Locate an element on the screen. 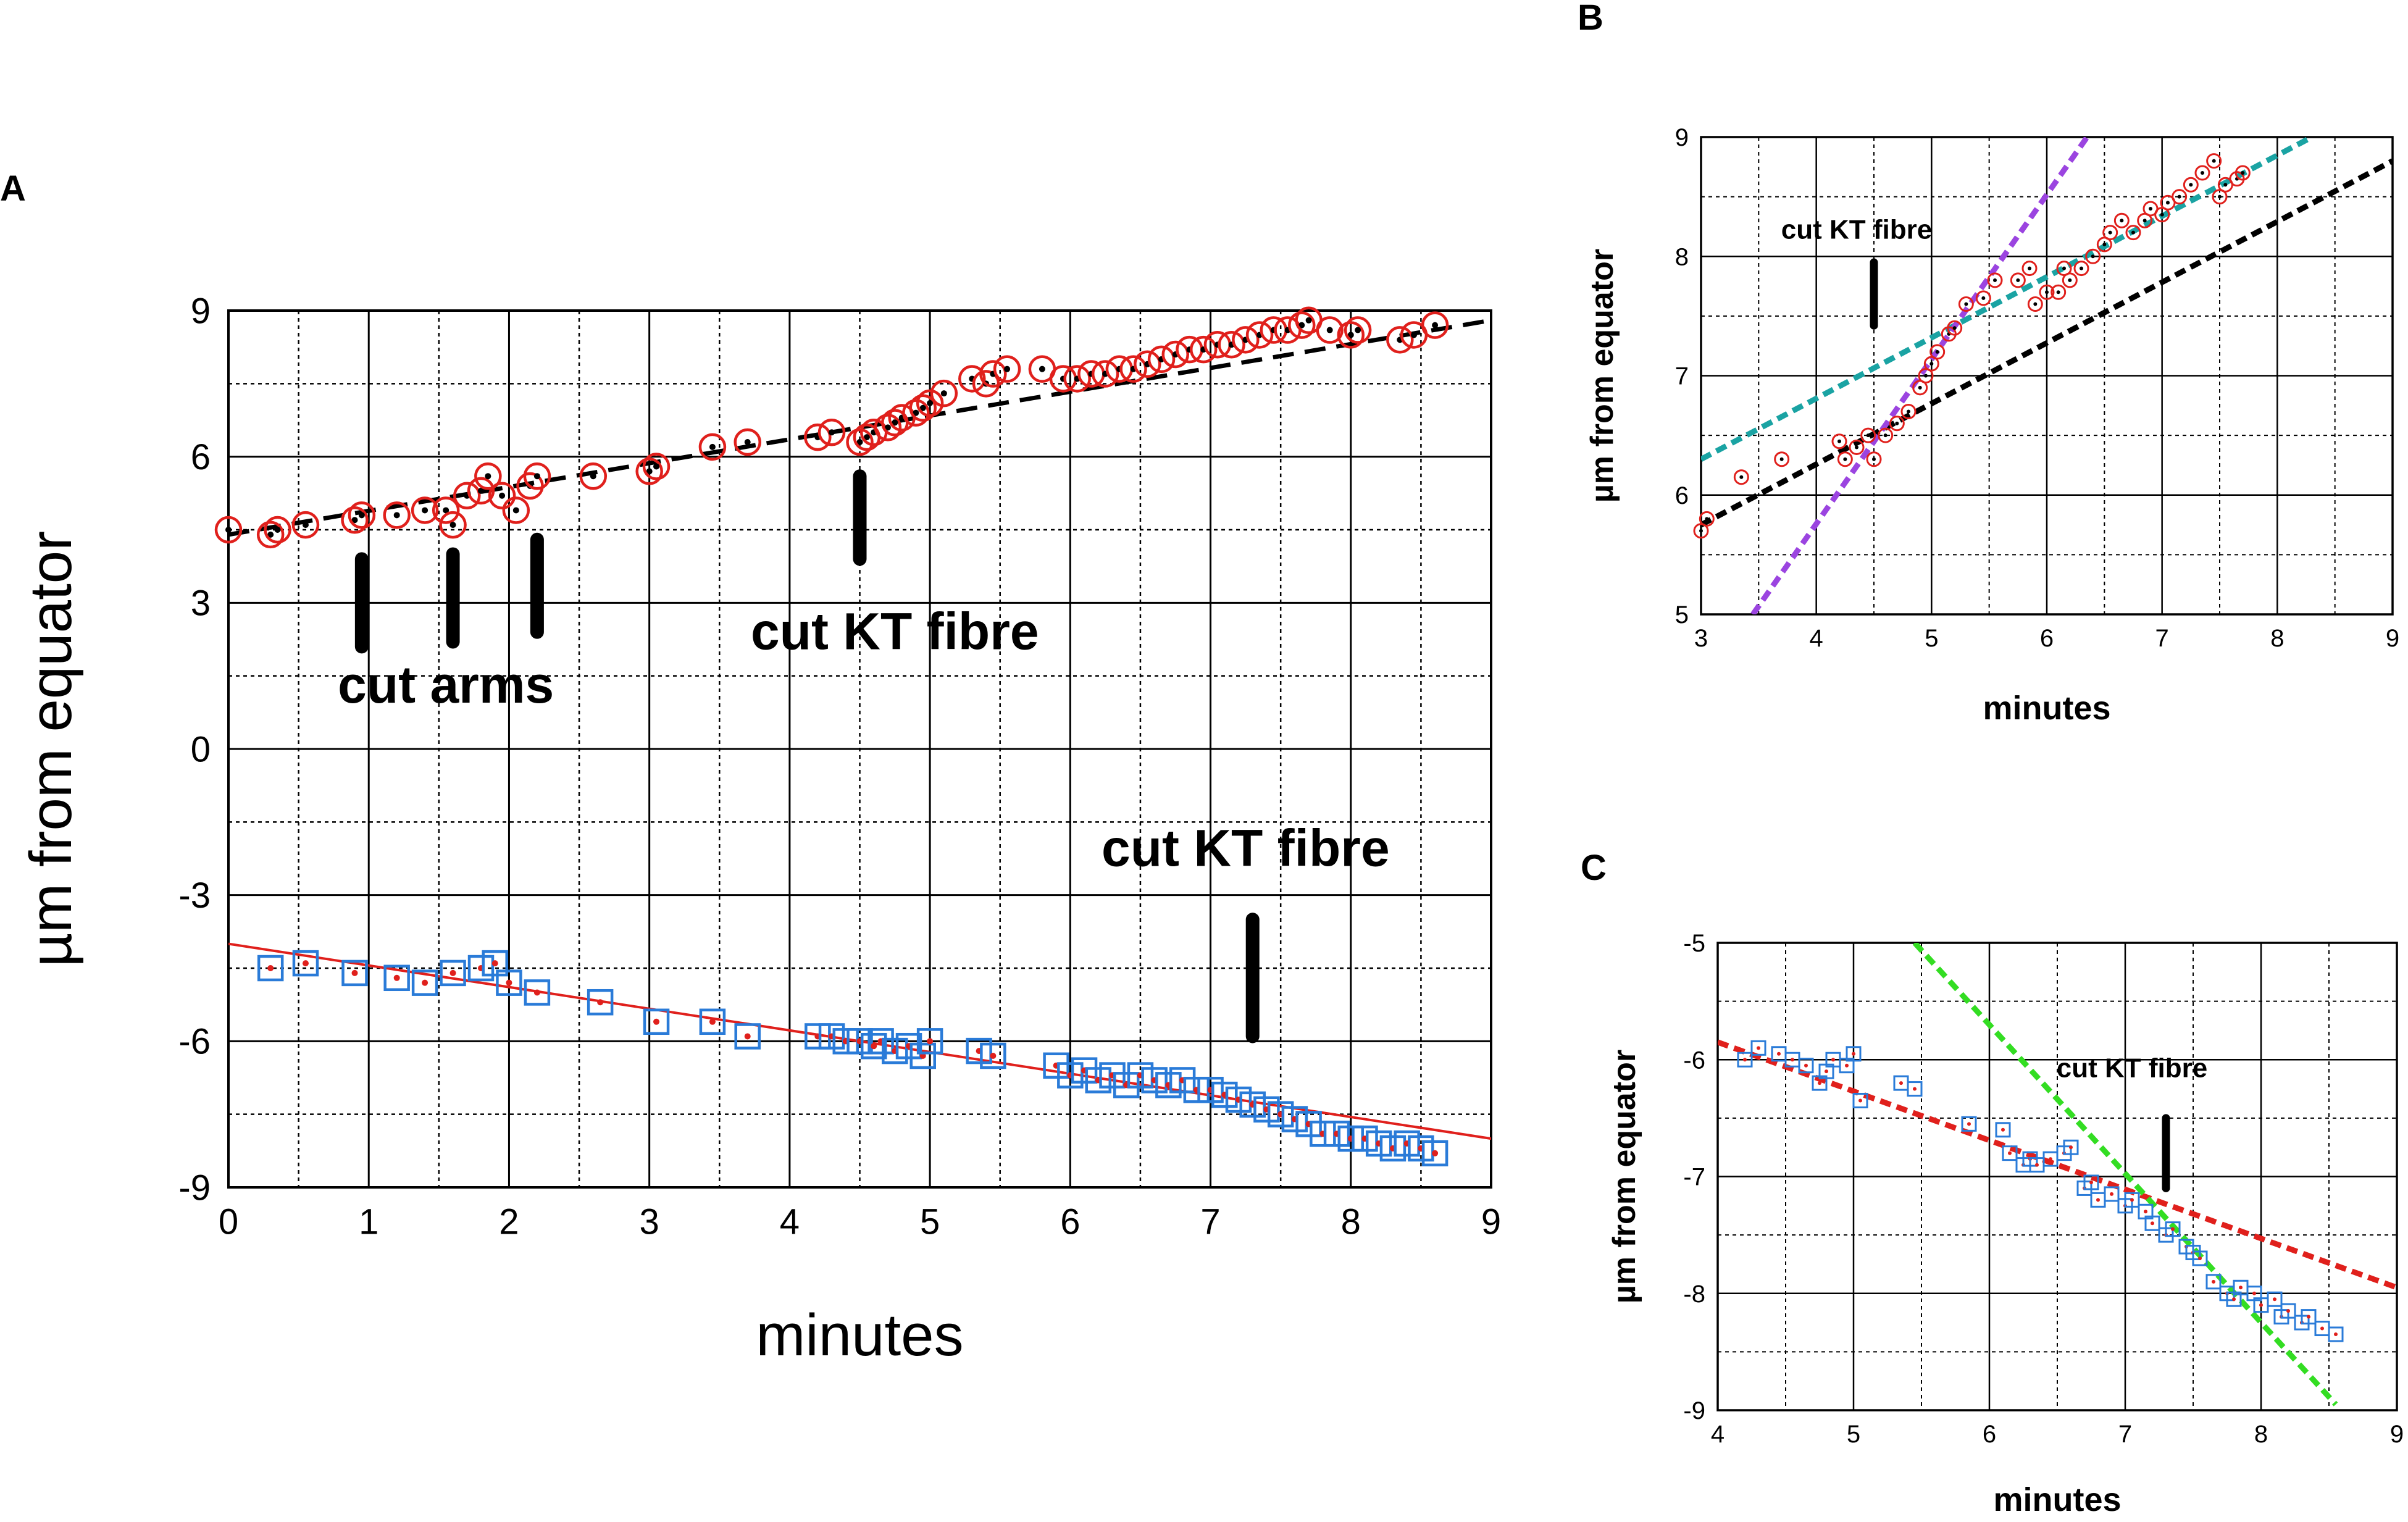 The width and height of the screenshot is (2408, 1522). panel-c-y-tick-label: -8 is located at coordinates (1694, 1294).